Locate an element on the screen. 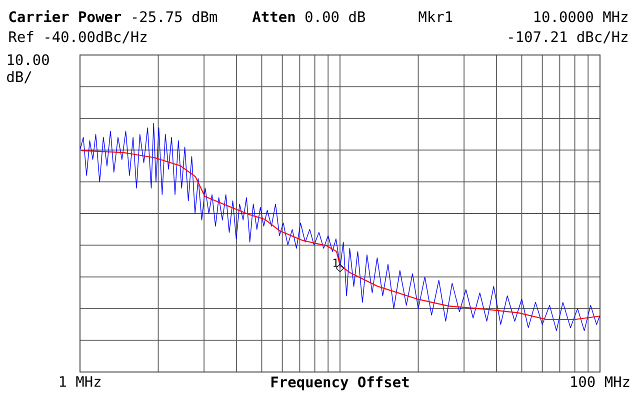 The width and height of the screenshot is (637, 403). text: -107.21 dBc/Hz is located at coordinates (568, 37).